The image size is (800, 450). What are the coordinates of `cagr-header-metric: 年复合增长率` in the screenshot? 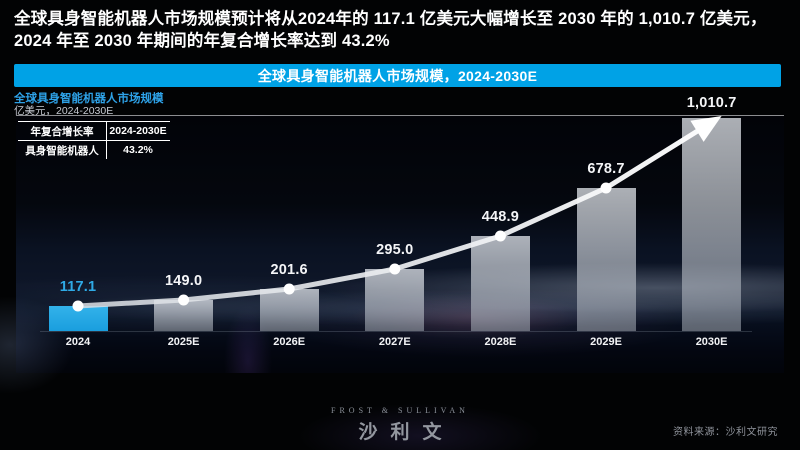 It's located at (62, 131).